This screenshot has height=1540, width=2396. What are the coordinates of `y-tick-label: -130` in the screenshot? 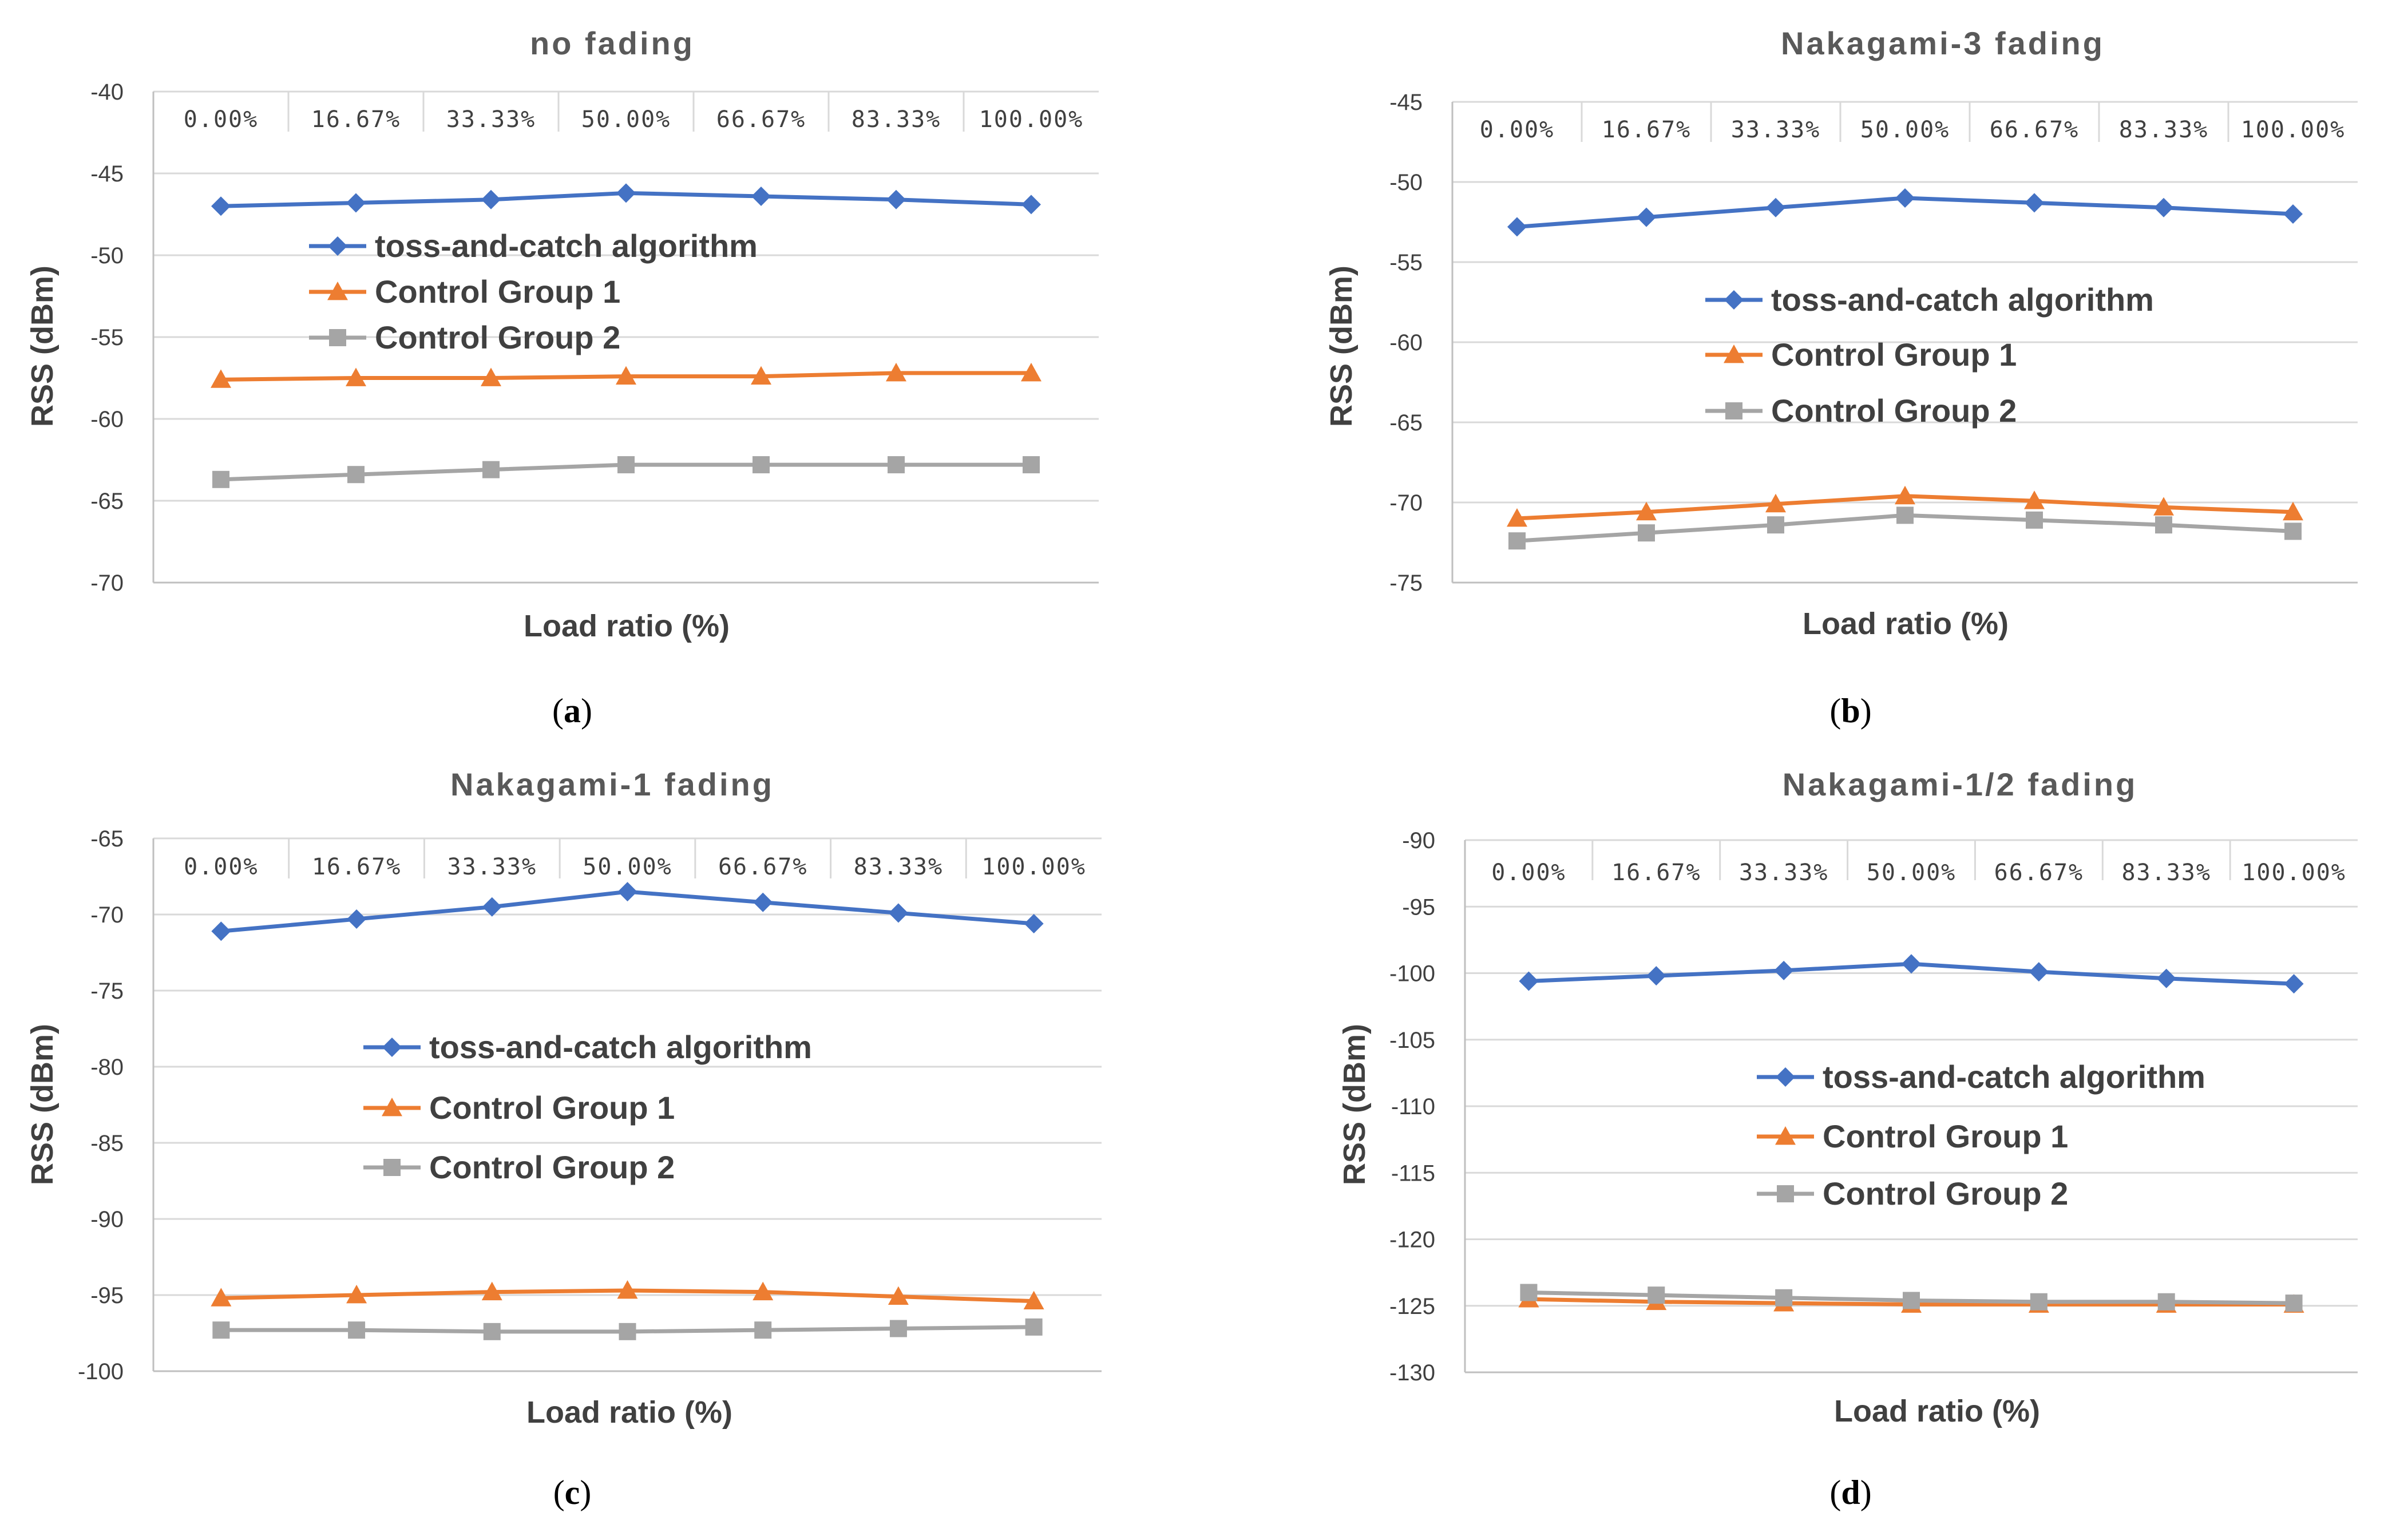 It's located at (1412, 1372).